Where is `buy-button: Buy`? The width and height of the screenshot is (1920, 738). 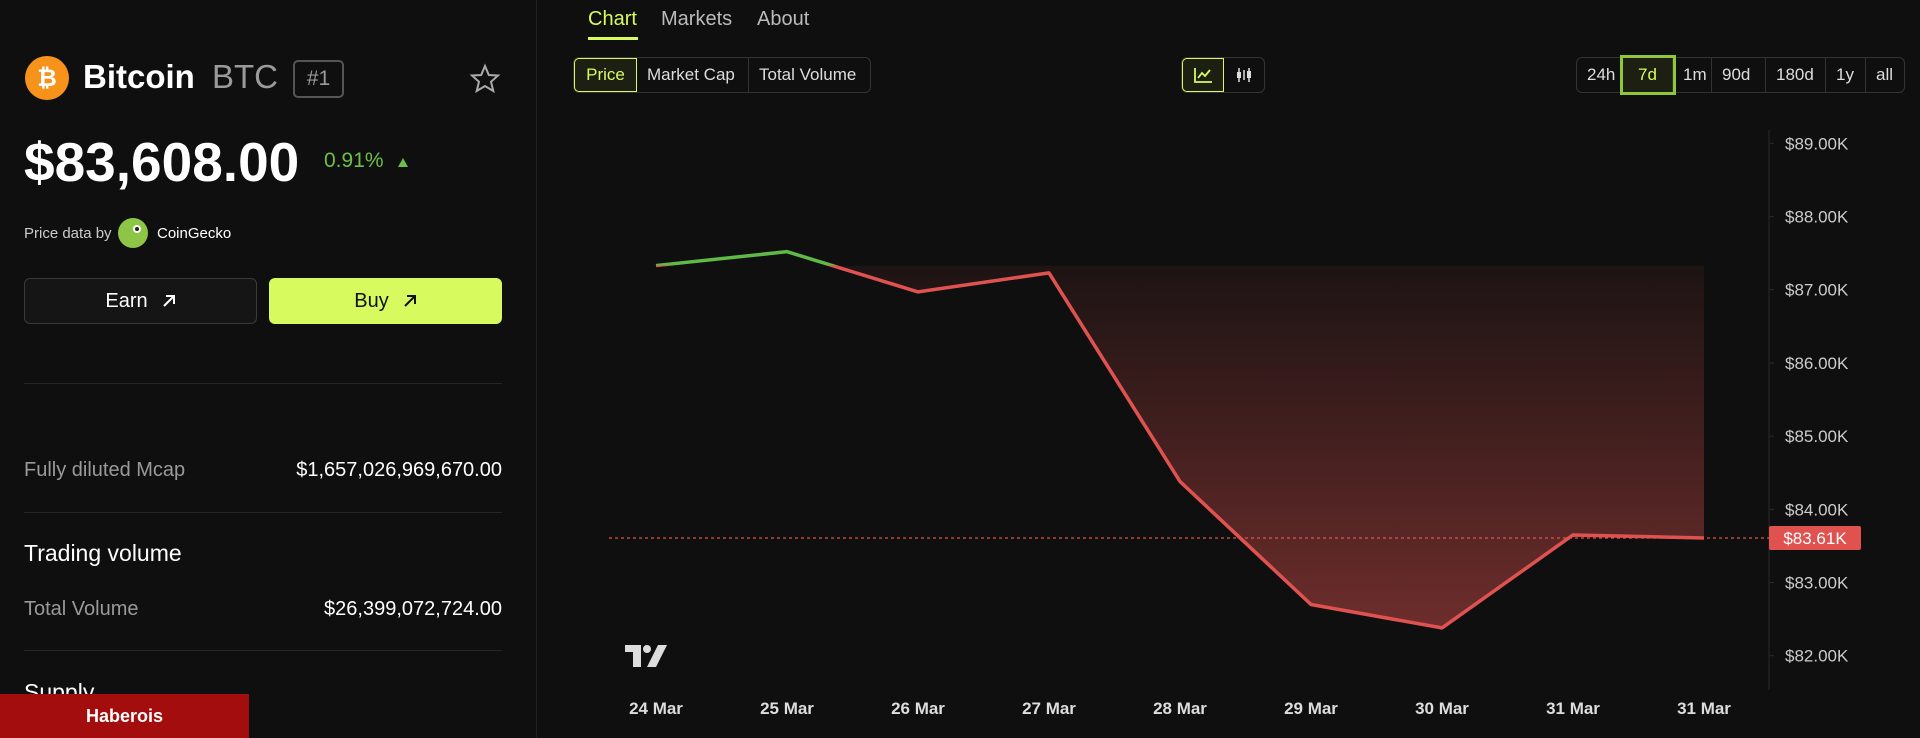
buy-button: Buy is located at coordinates (385, 301).